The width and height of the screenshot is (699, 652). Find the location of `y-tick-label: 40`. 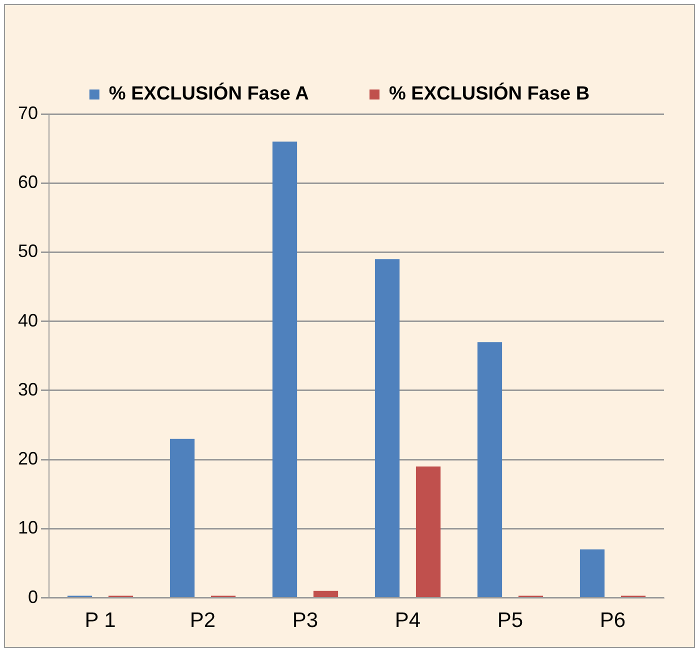

y-tick-label: 40 is located at coordinates (28, 320).